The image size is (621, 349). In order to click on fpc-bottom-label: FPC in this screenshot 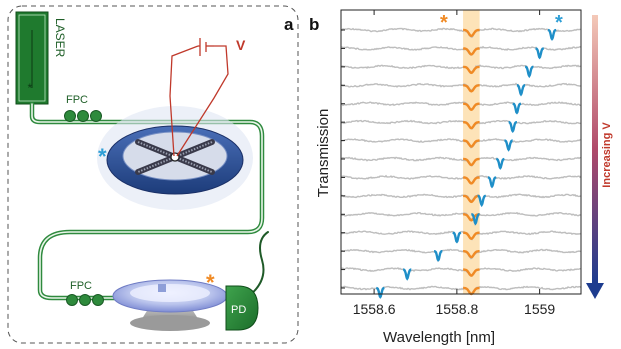, I will do `click(81, 286)`.